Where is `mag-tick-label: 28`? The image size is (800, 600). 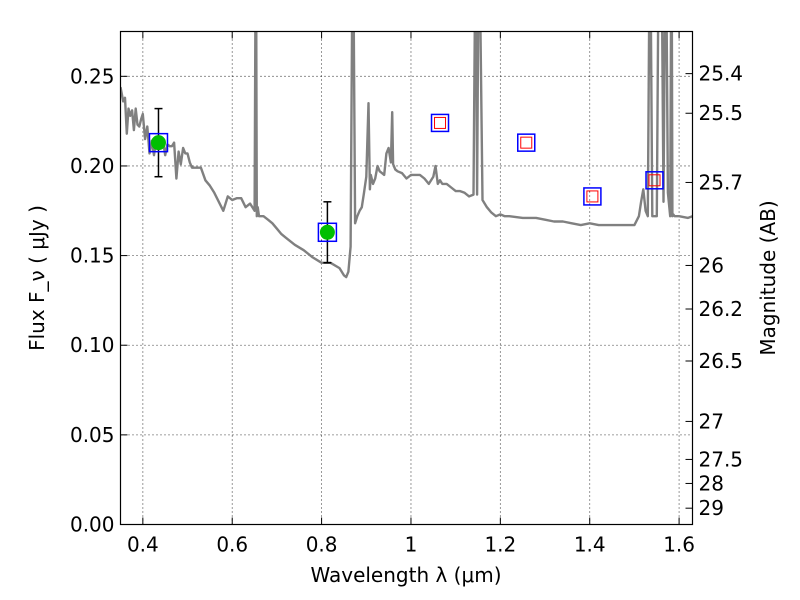 mag-tick-label: 28 is located at coordinates (711, 483).